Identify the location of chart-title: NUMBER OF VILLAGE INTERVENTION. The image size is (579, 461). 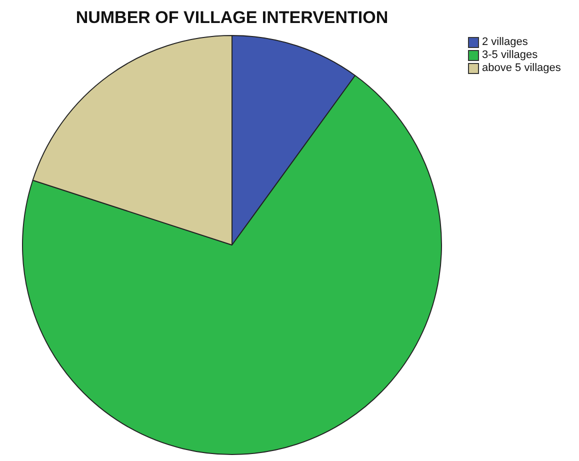
(232, 18).